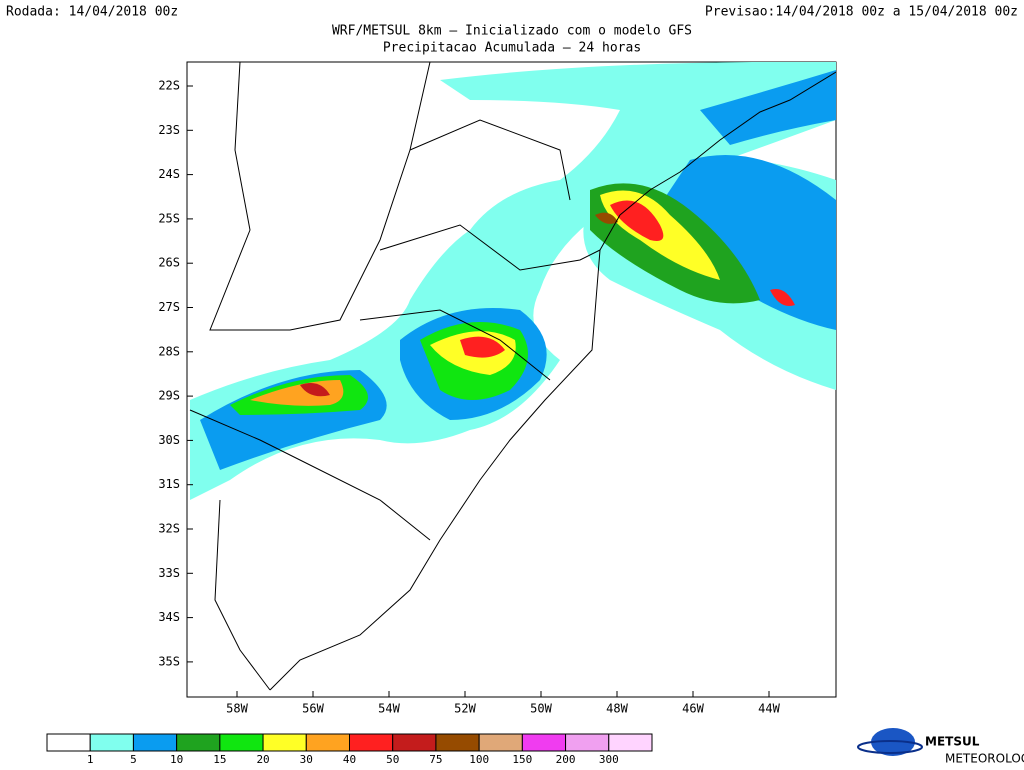  Describe the element at coordinates (262, 759) in the screenshot. I see `colorbar-label: 20` at that location.